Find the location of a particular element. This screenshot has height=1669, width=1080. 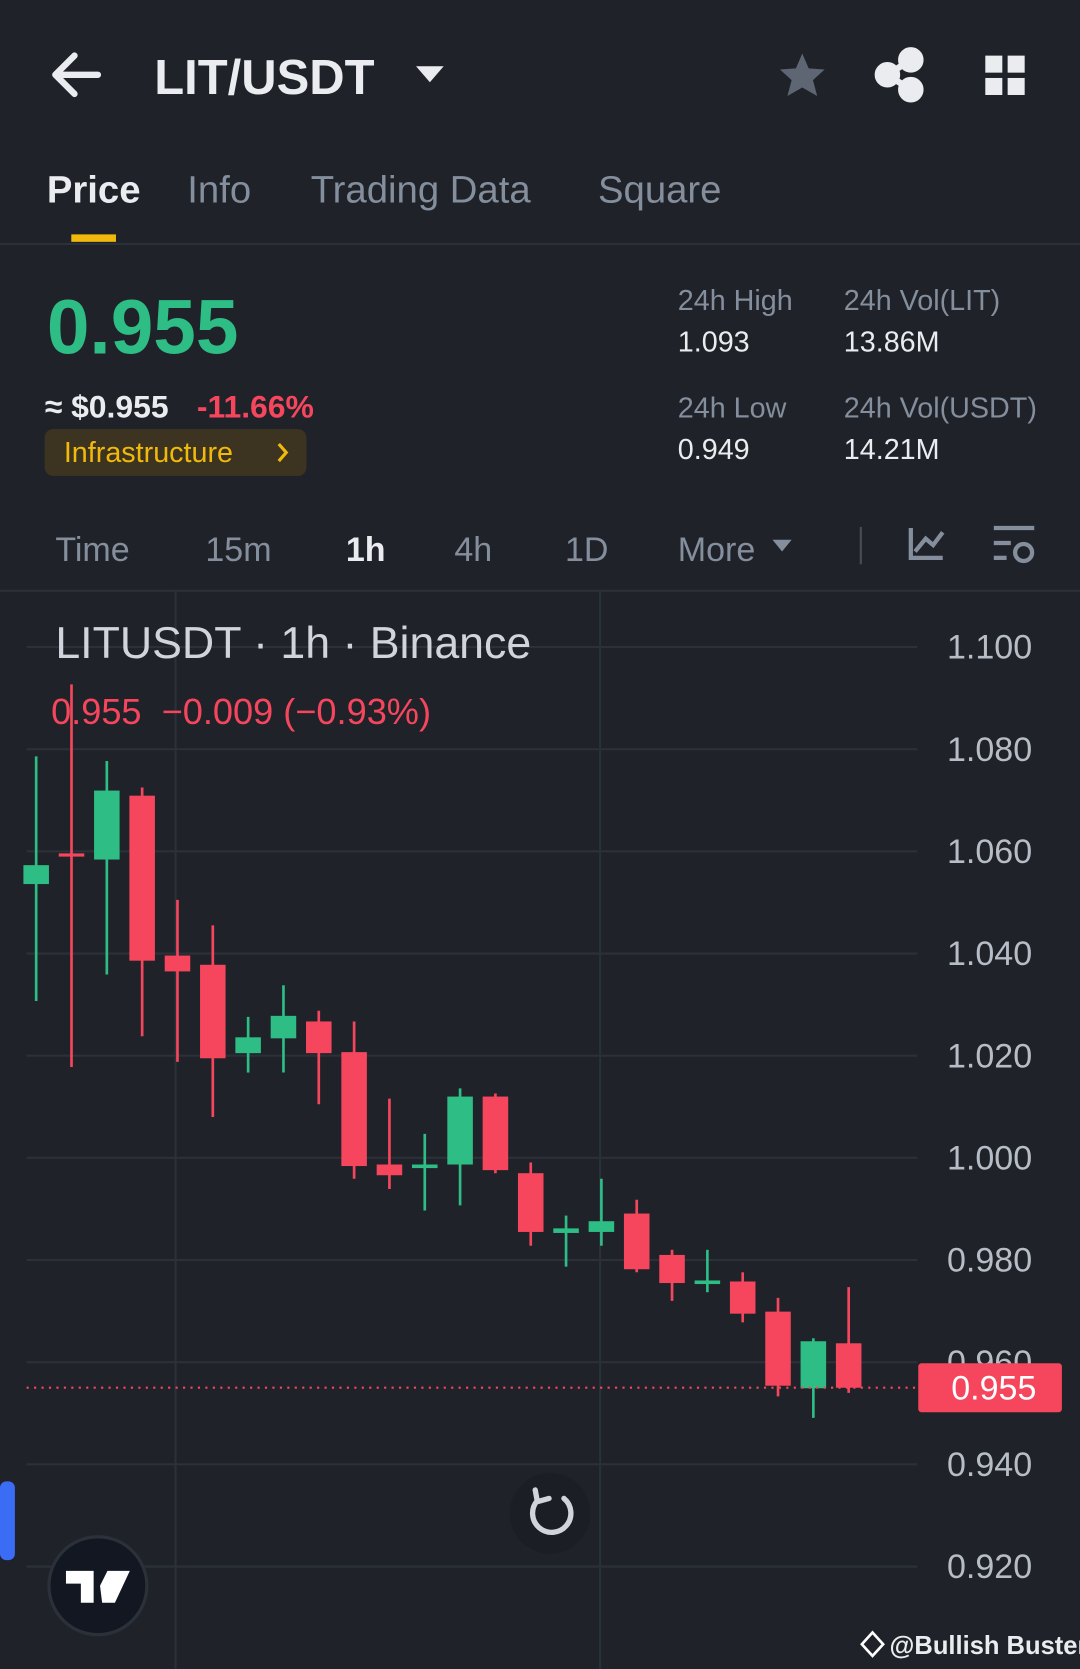

chart-legend: 0.955 −0.009 (−0.93%) is located at coordinates (241, 711).